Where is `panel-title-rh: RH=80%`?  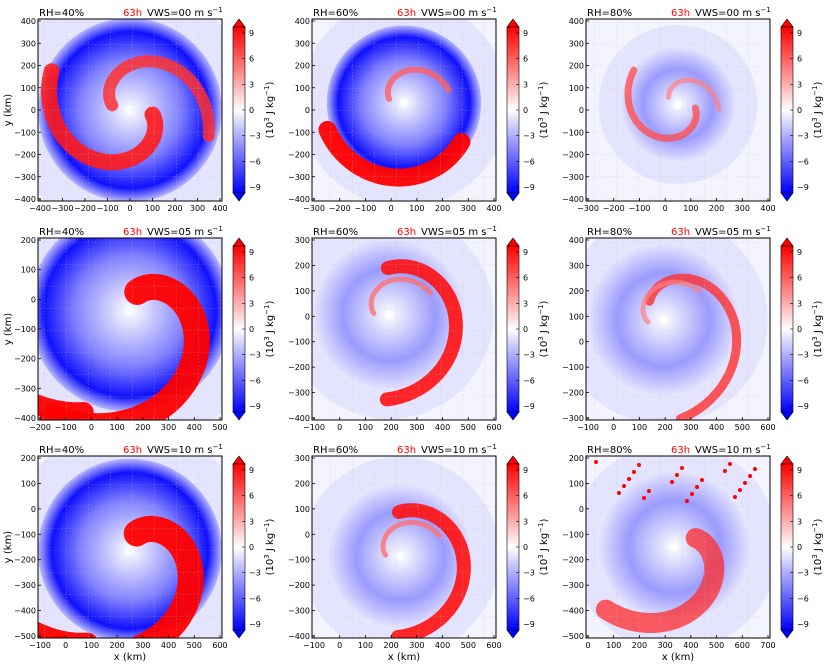
panel-title-rh: RH=80% is located at coordinates (609, 450).